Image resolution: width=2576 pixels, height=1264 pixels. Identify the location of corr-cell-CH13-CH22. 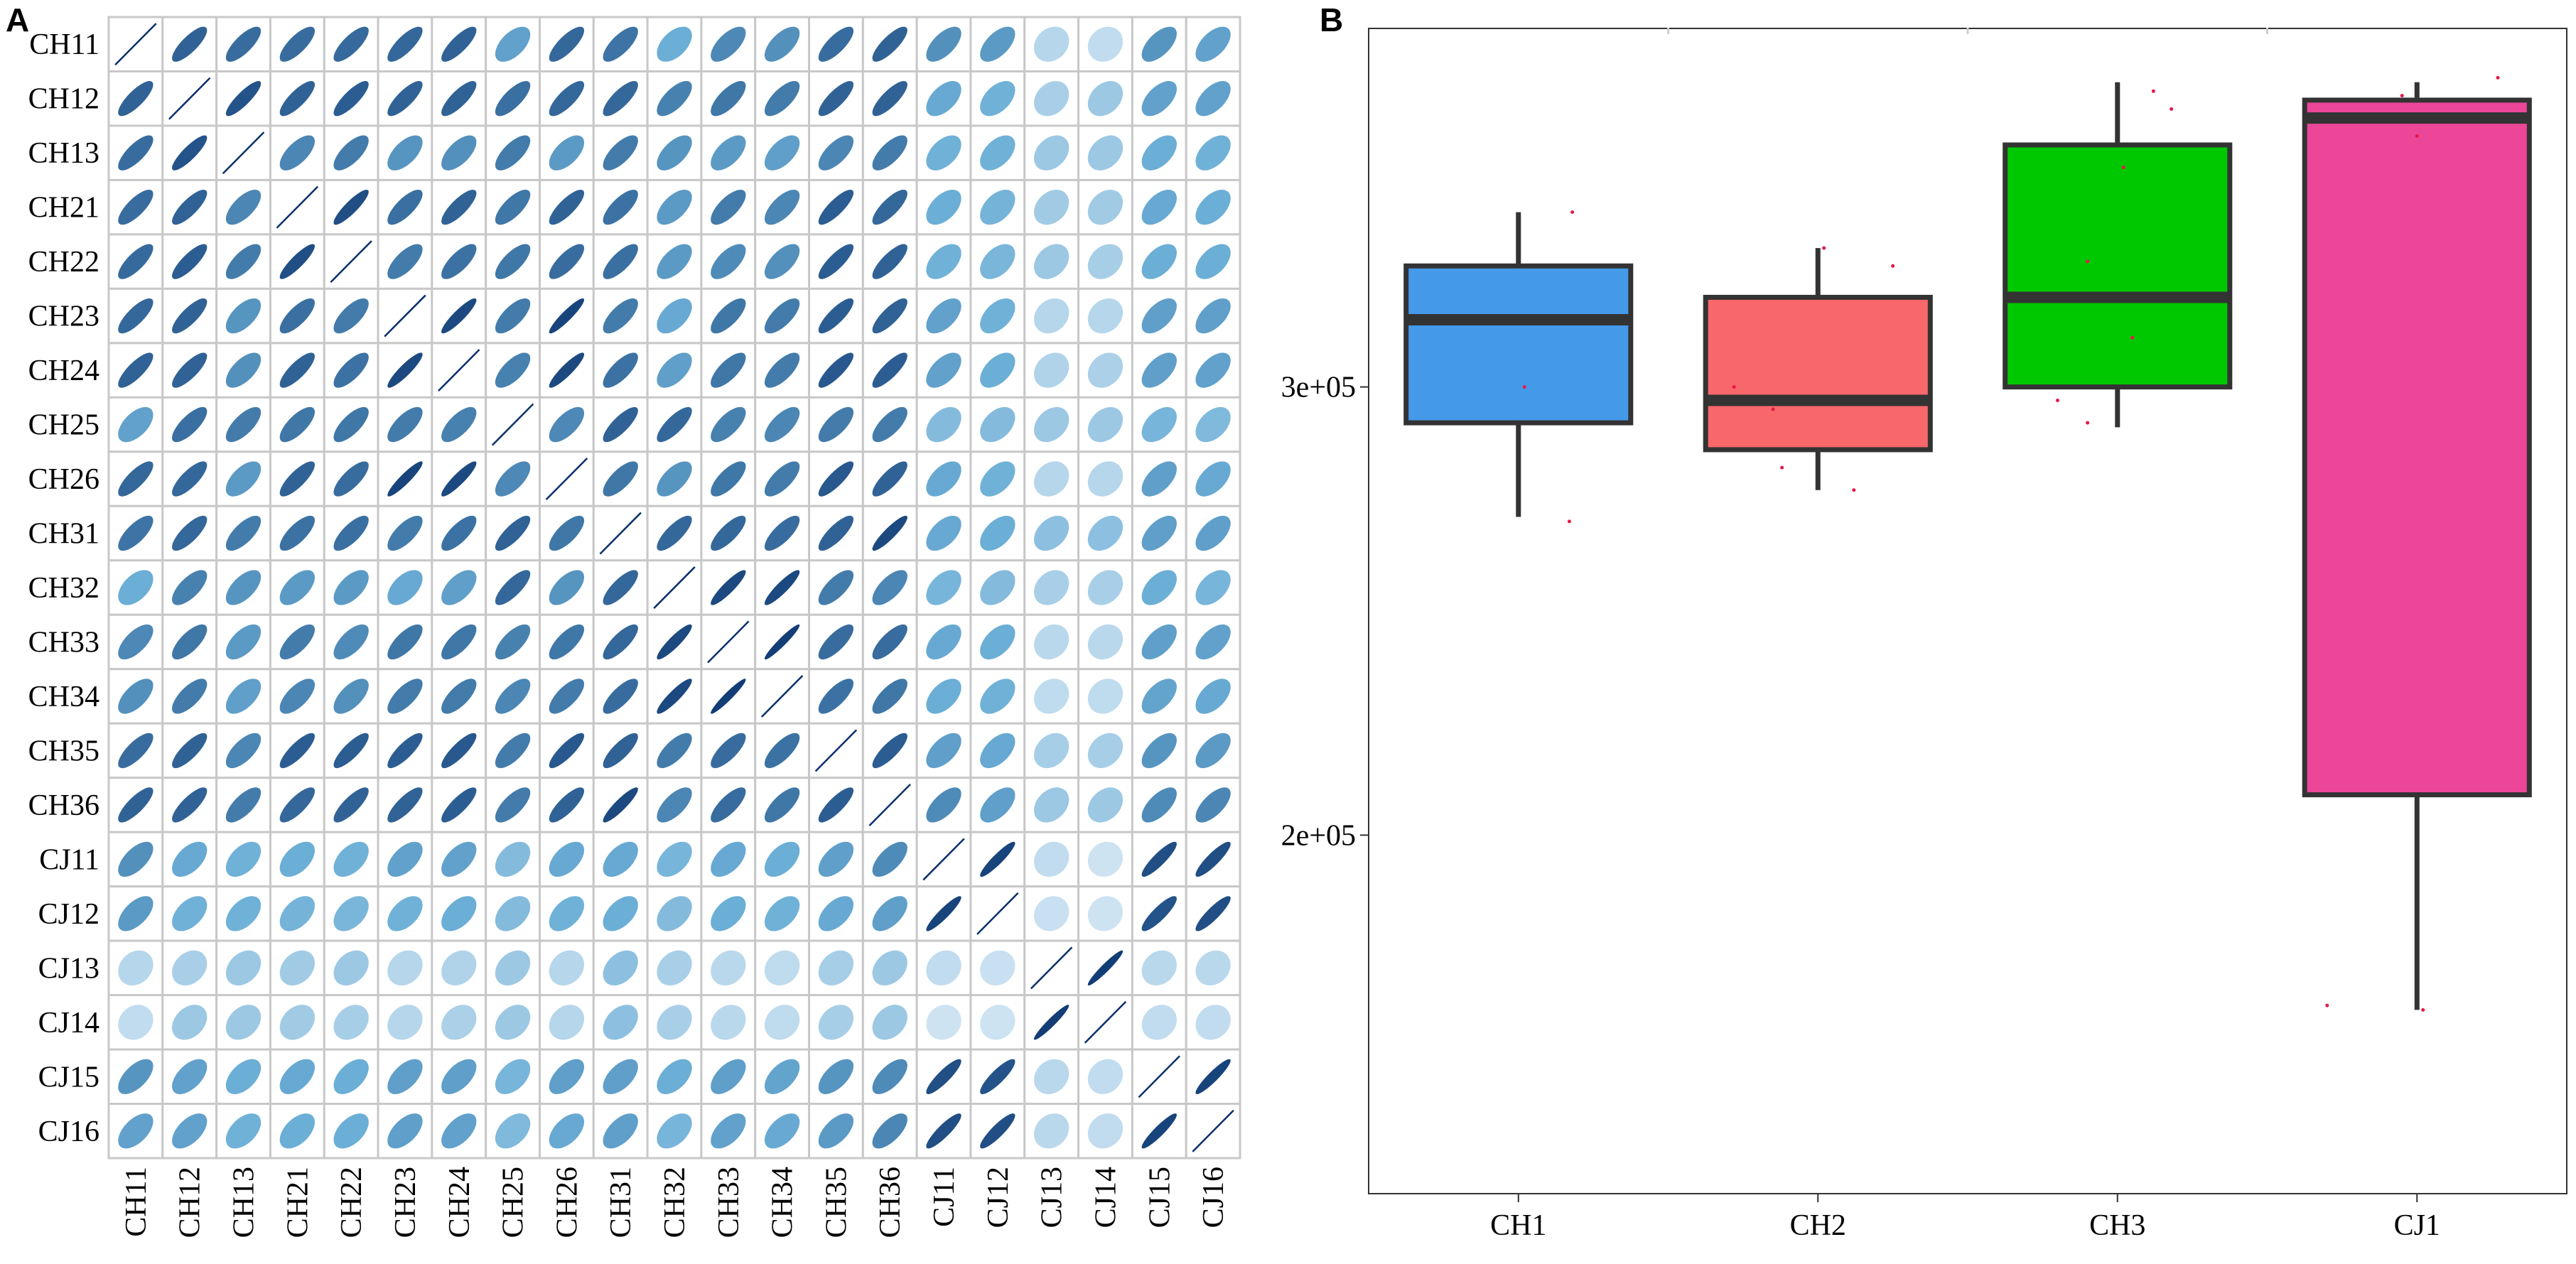
(351, 152).